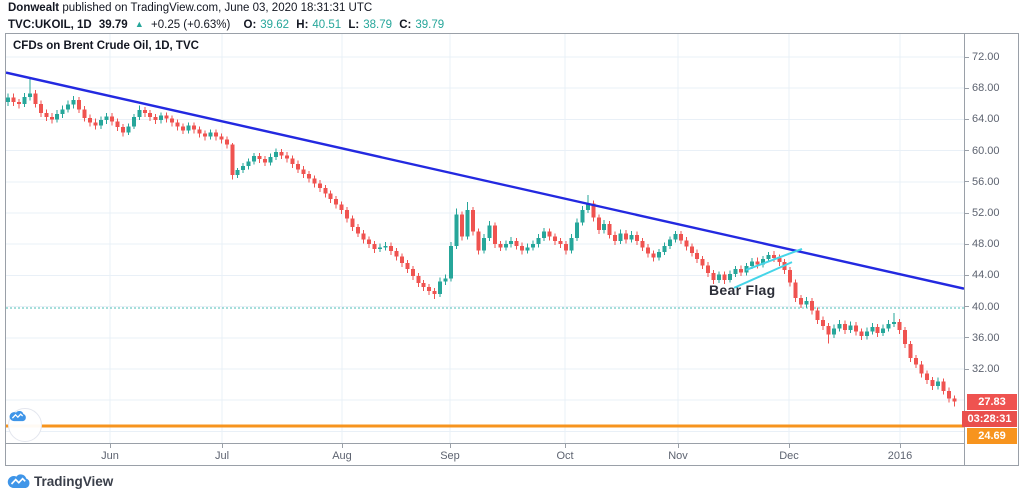 The width and height of the screenshot is (1024, 497). What do you see at coordinates (354, 25) in the screenshot?
I see `low-label: L:` at bounding box center [354, 25].